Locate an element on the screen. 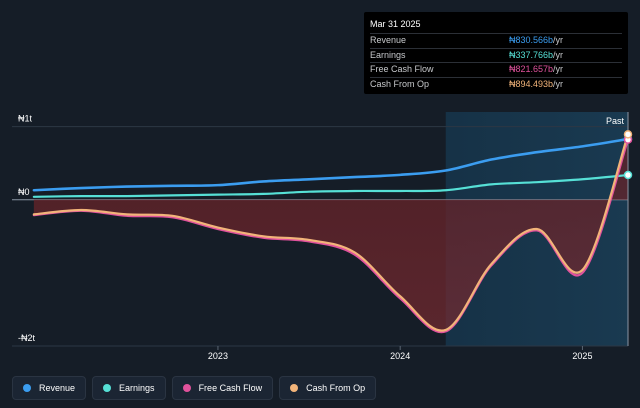 This screenshot has width=640, height=408. x-tick-label: 2023 is located at coordinates (218, 356).